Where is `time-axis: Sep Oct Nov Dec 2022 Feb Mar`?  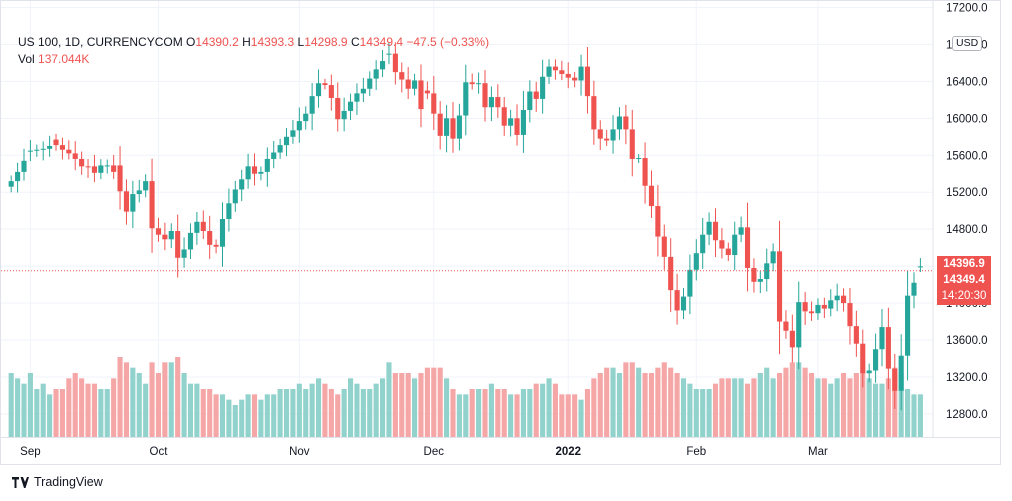 time-axis: Sep Oct Nov Dec 2022 Feb Mar is located at coordinates (424, 452).